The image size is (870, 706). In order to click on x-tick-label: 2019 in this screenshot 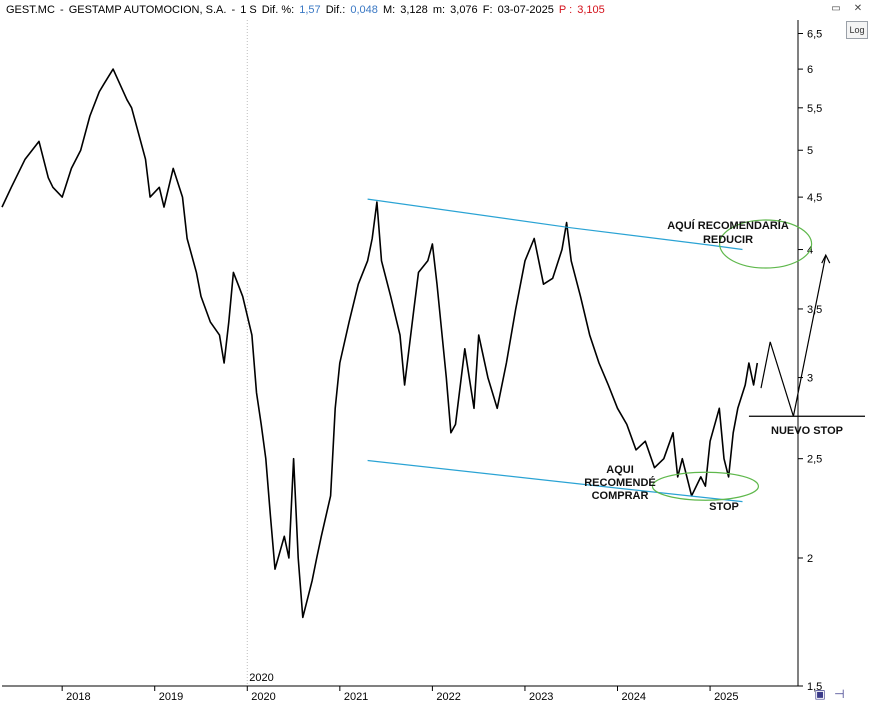, I will do `click(171, 697)`.